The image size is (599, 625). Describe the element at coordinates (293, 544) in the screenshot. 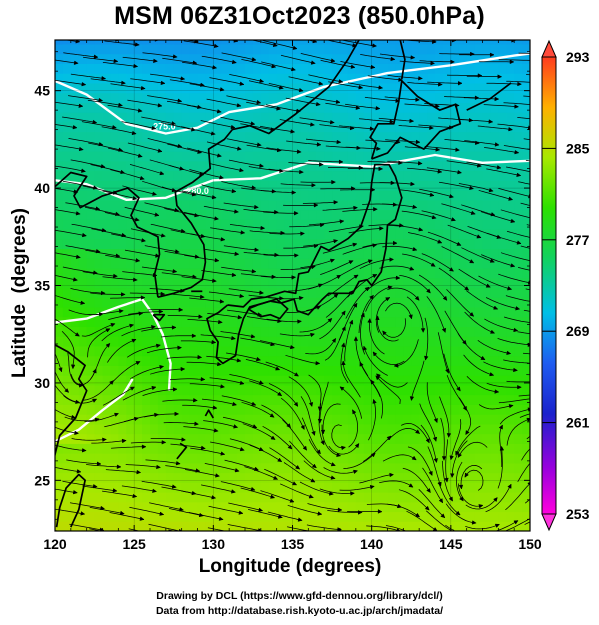

I see `x-tick-label: 135` at that location.